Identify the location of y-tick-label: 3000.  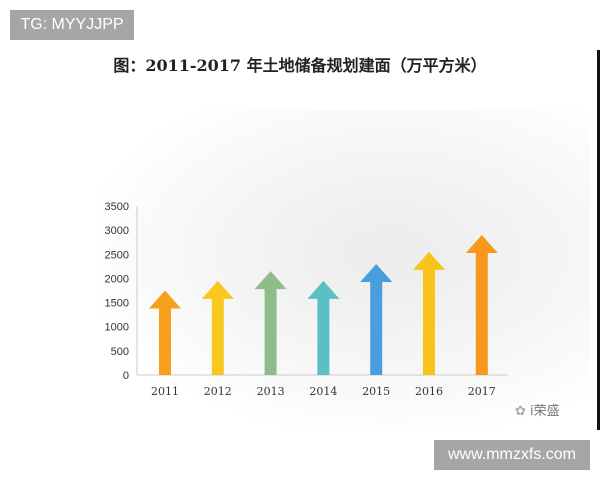
(117, 231).